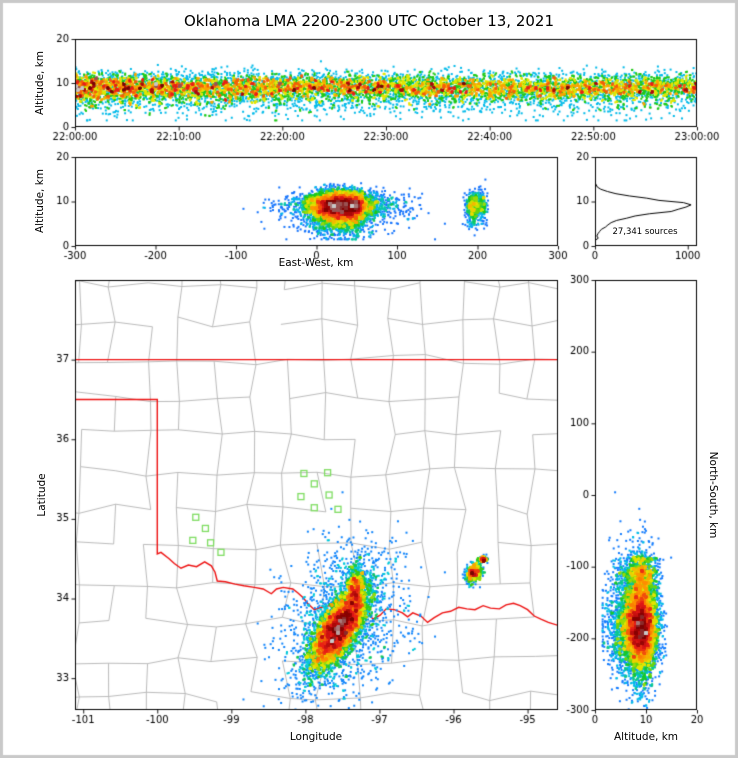 This screenshot has height=758, width=738. I want to click on map-xlabel: Longitude, so click(316, 737).